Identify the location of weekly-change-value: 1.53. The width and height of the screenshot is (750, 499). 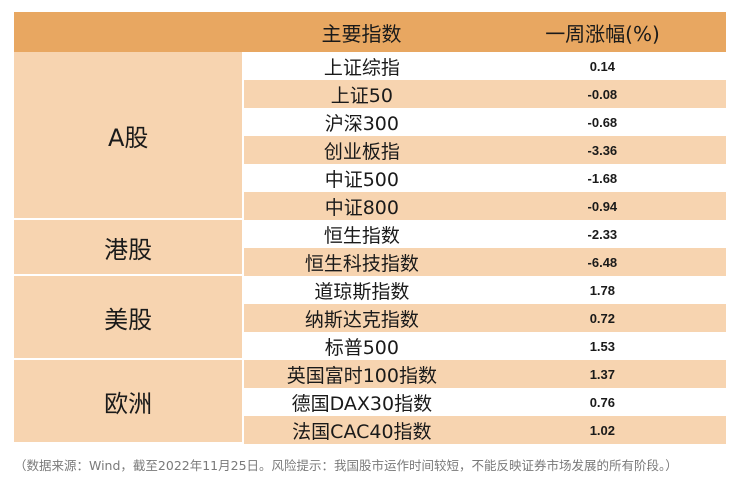
(602, 346).